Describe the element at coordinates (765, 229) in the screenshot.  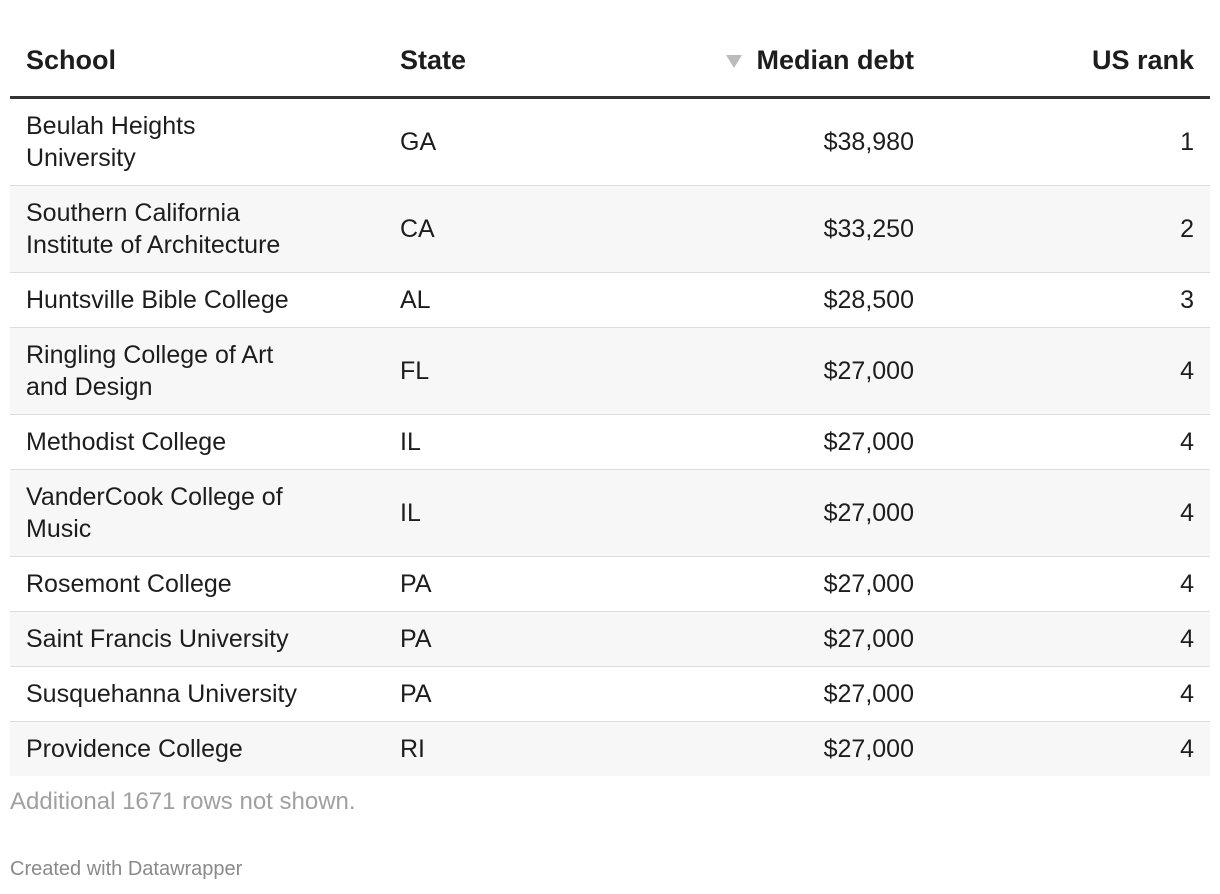
I see `table-cell: $33,250` at that location.